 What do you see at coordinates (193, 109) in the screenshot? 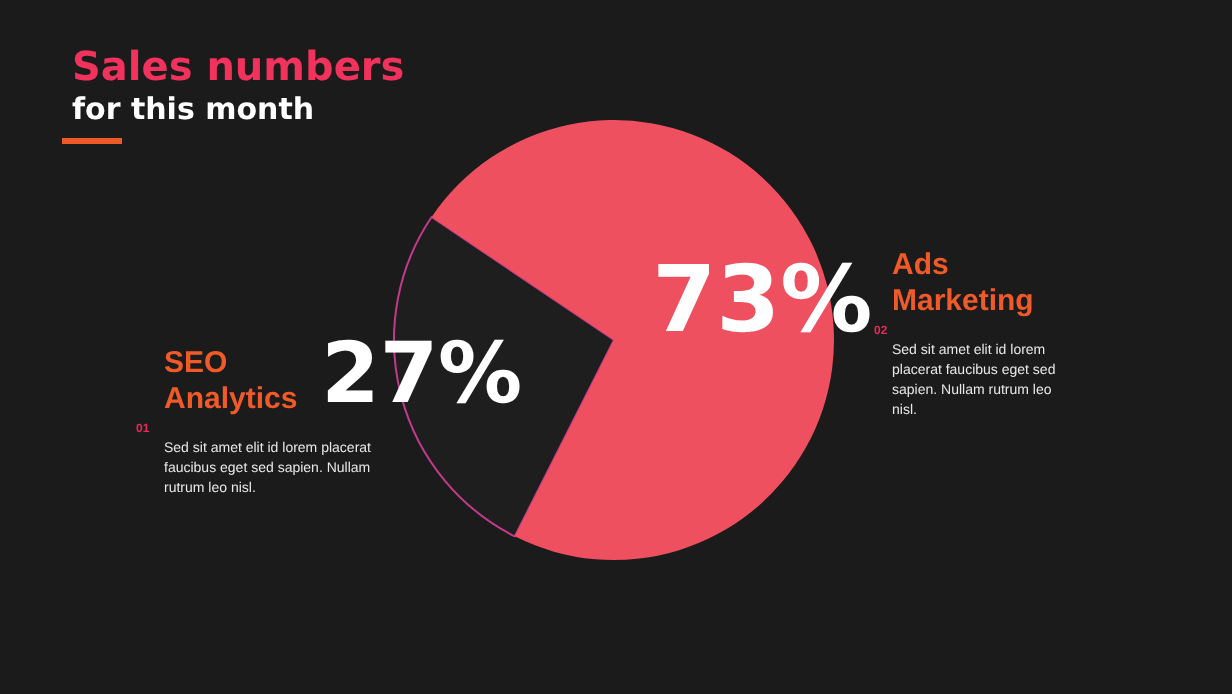
I see `chart-subtitle: for this month` at bounding box center [193, 109].